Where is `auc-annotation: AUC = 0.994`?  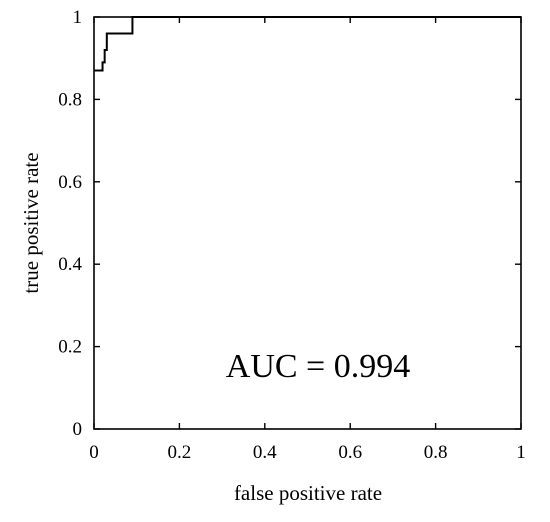
auc-annotation: AUC = 0.994 is located at coordinates (318, 366).